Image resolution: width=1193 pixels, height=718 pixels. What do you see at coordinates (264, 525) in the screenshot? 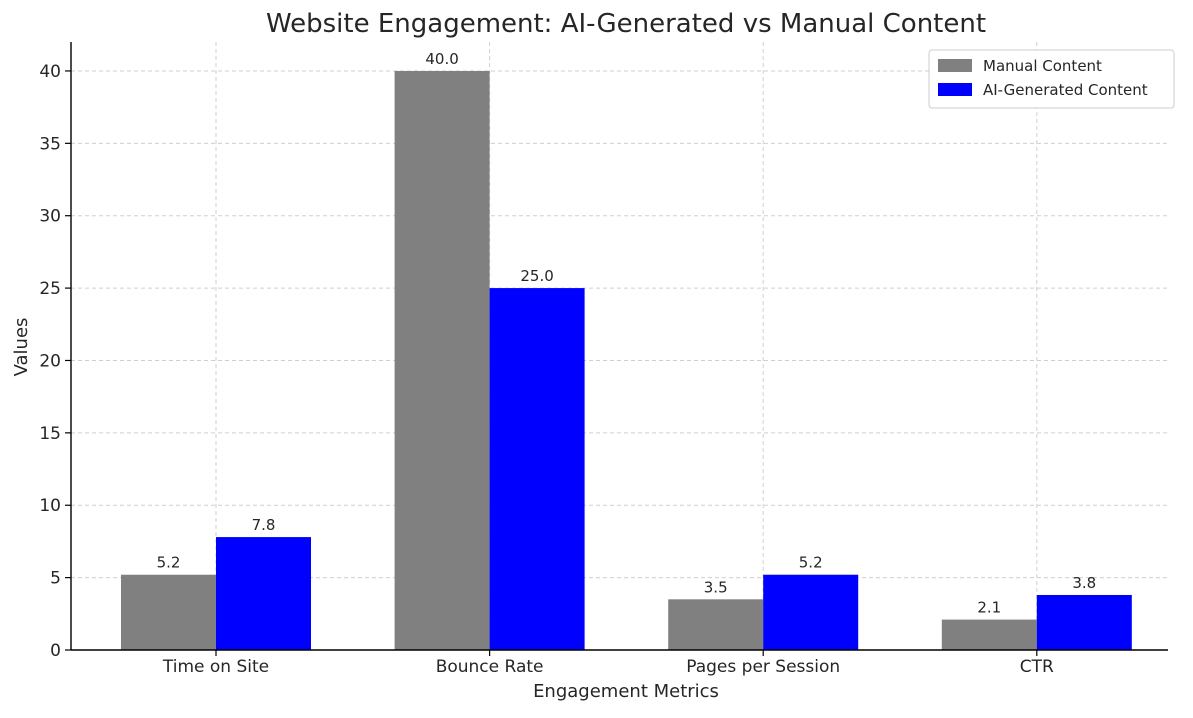
I see `bar-value-label: 7.8` at bounding box center [264, 525].